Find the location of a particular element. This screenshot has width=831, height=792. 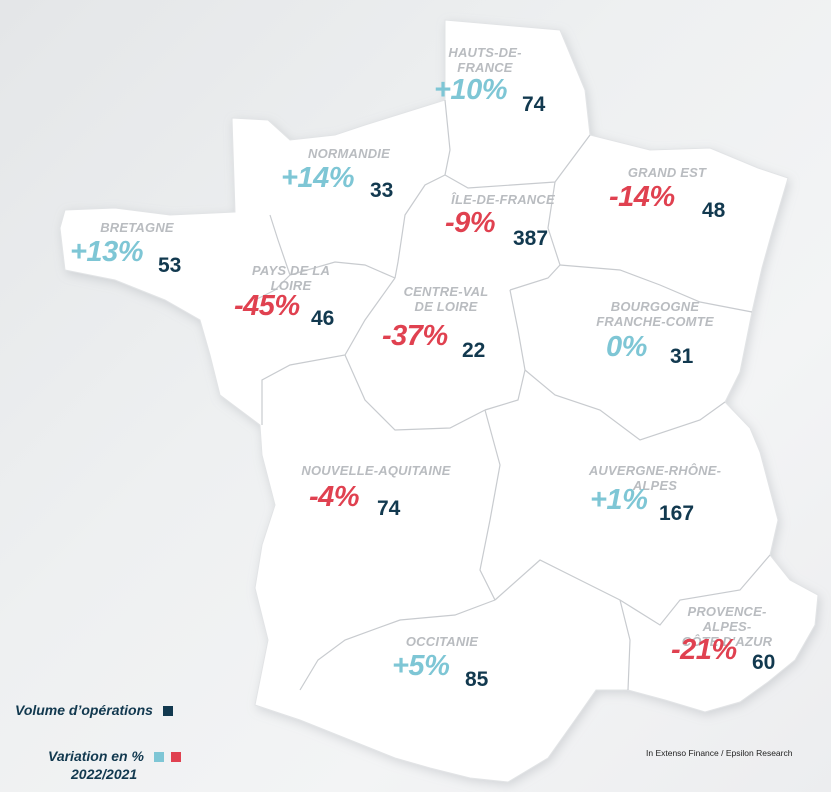

region-name-ile-de-france: ÎLE-DE-FRANCE is located at coordinates (503, 199).